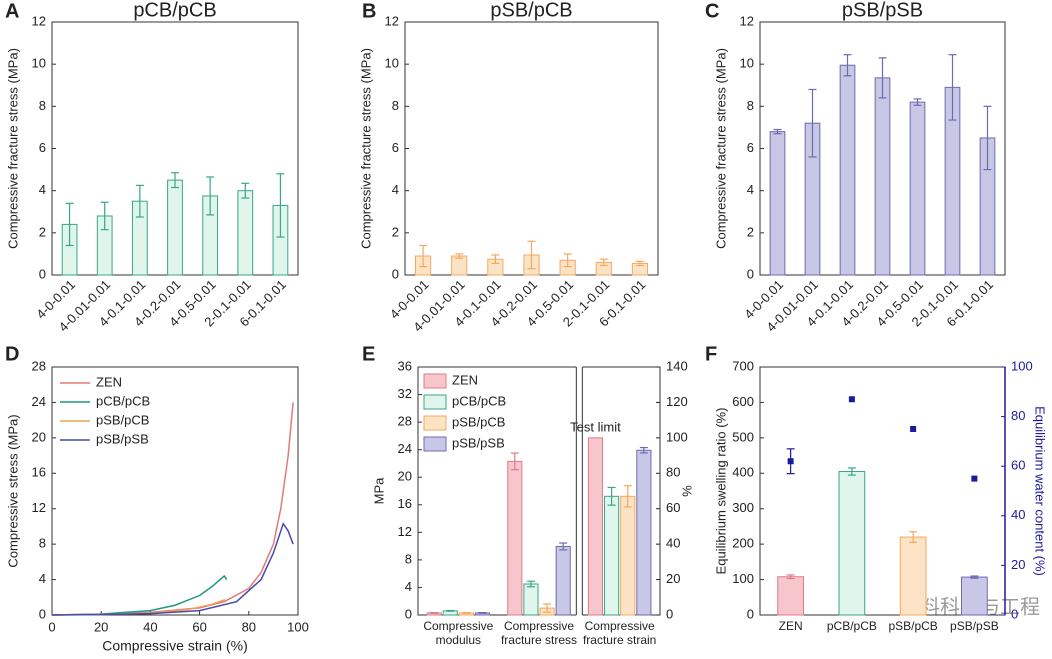 The width and height of the screenshot is (1052, 659). I want to click on x-tick-label-box: pCB/pCB, so click(852, 626).